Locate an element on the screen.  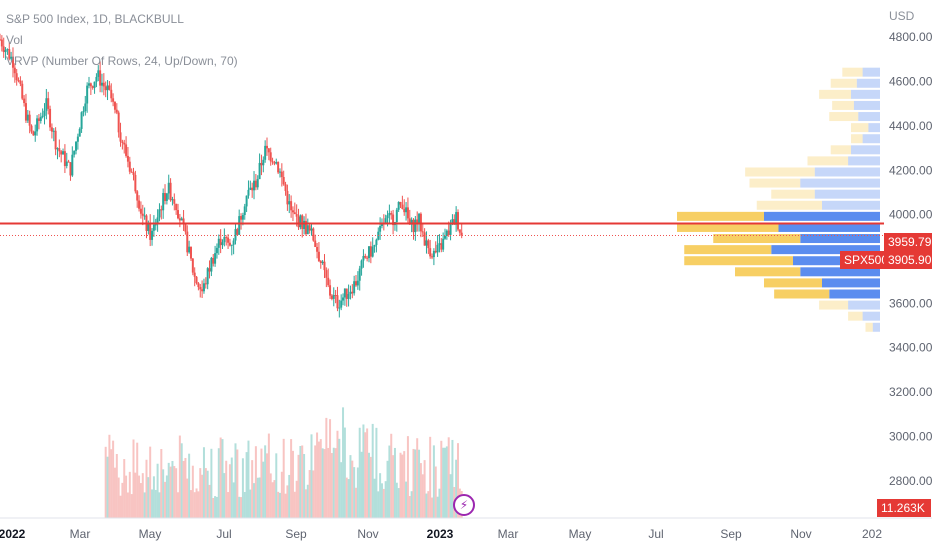
legend-symbol: S&P 500 Index, 1D, BLACKBULL is located at coordinates (95, 19).